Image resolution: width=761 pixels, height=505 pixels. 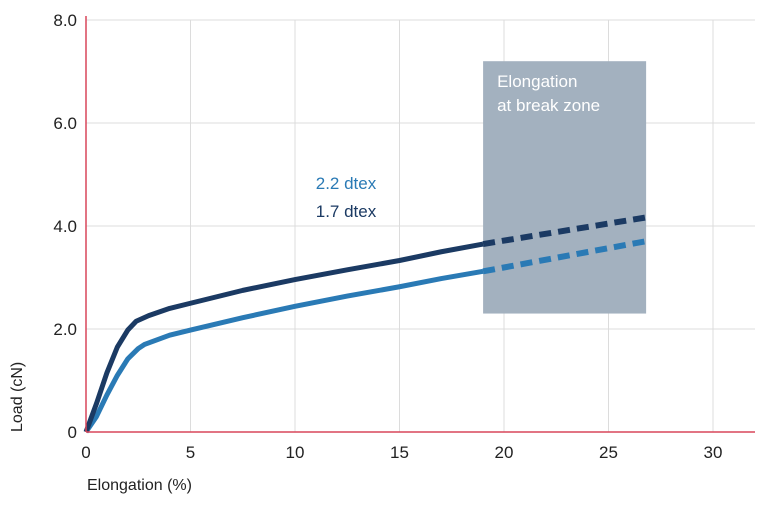 I want to click on break-zone-label-line1: Elongation, so click(x=537, y=81).